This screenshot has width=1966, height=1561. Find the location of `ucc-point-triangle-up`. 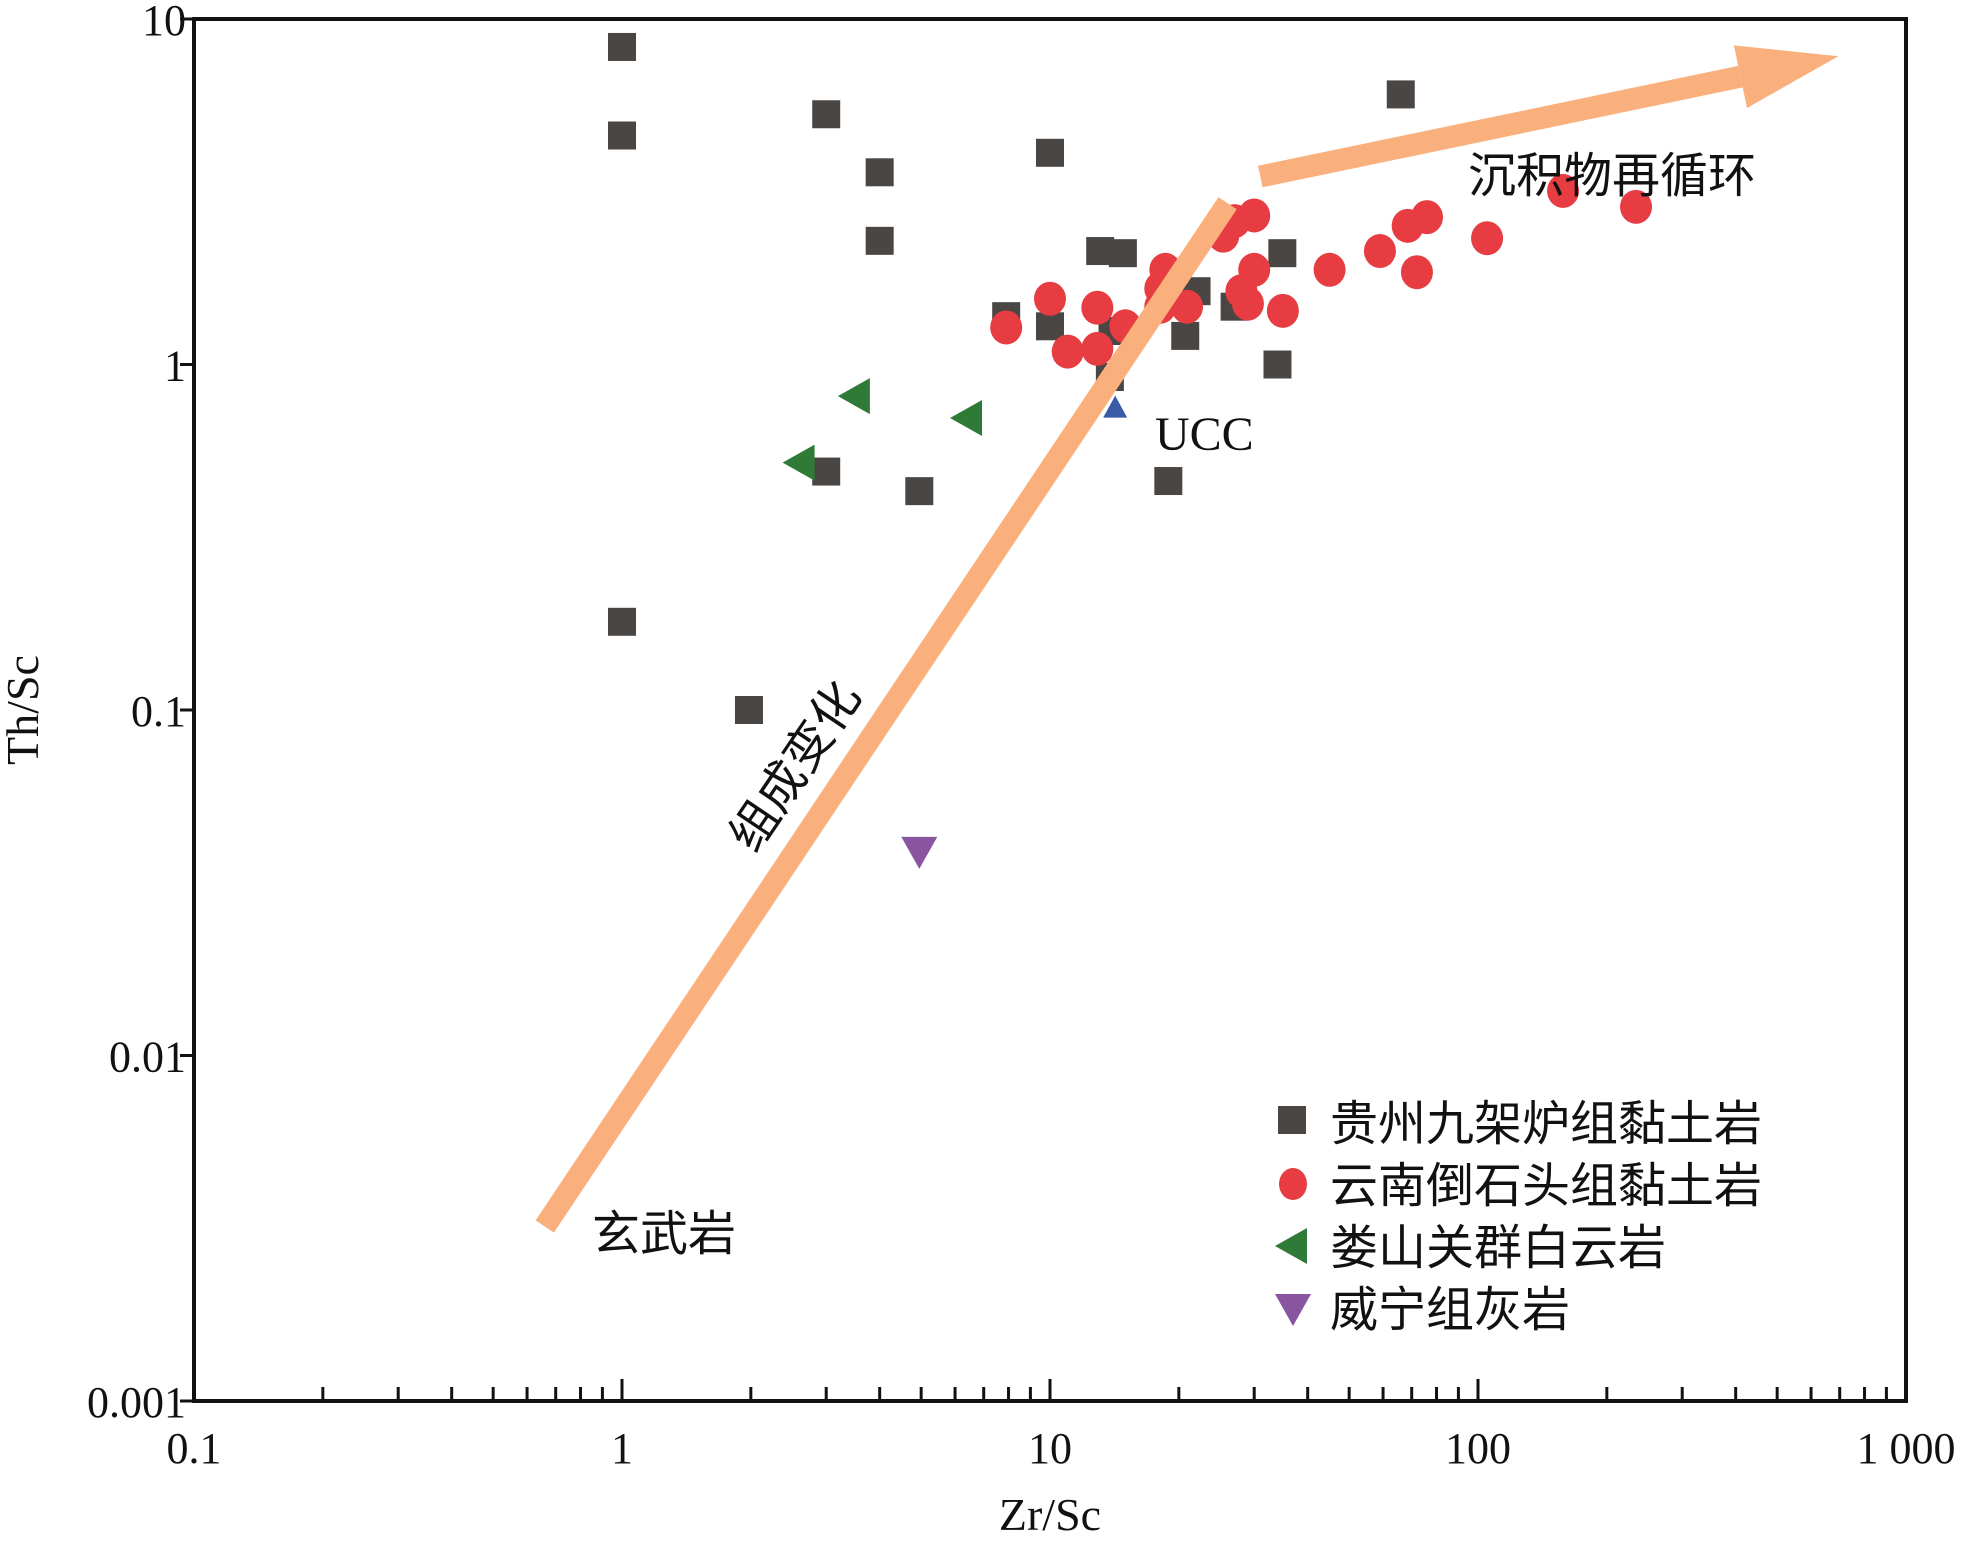

ucc-point-triangle-up is located at coordinates (1115, 406).